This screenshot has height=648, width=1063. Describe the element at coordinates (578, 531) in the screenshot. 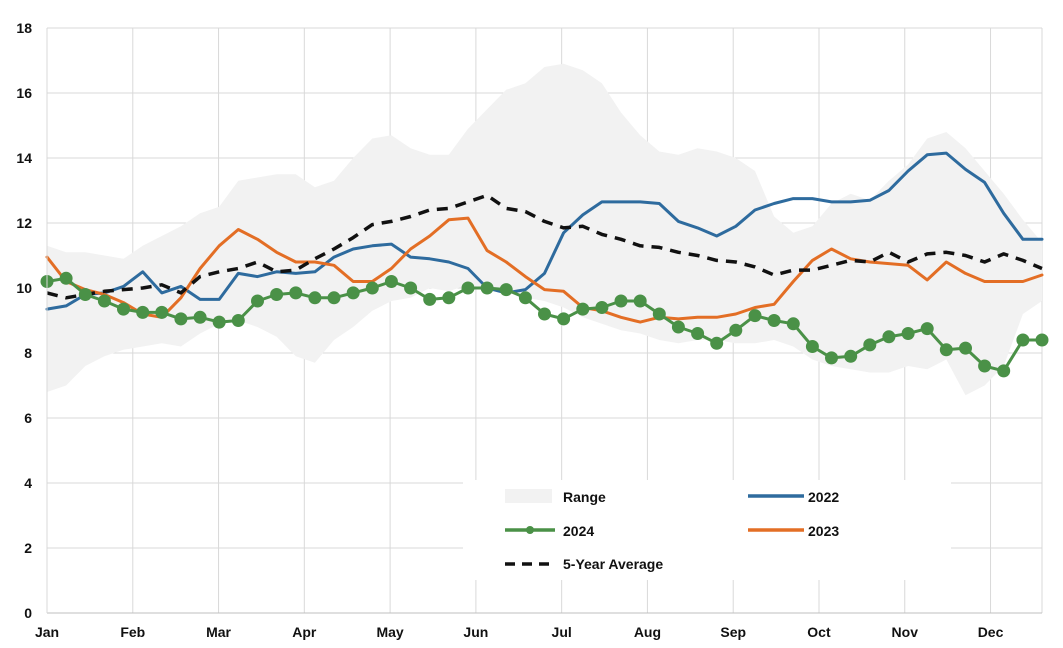

I see `legend-label-2024: 2024` at that location.